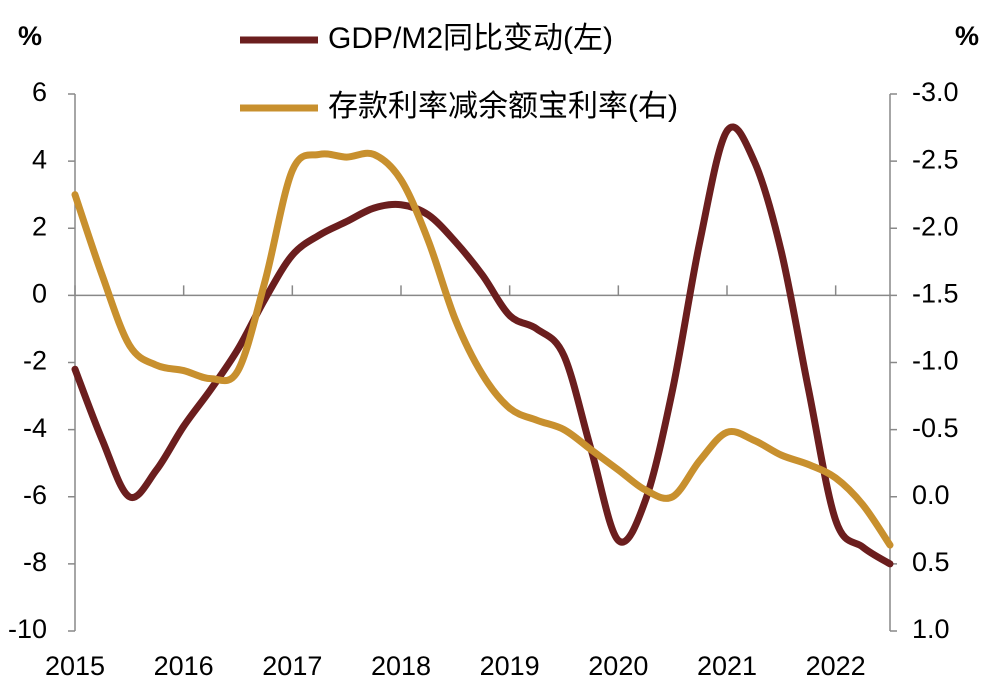  I want to click on y-tick-label: 0, so click(39, 294).